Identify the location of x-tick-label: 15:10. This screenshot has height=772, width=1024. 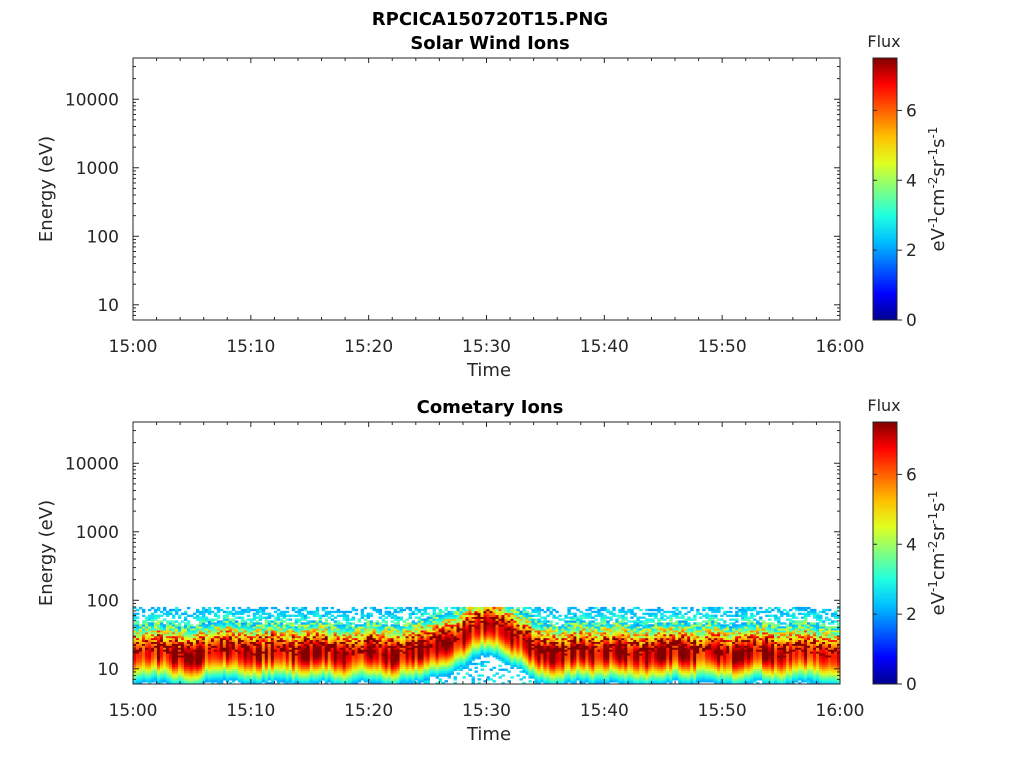
(250, 347).